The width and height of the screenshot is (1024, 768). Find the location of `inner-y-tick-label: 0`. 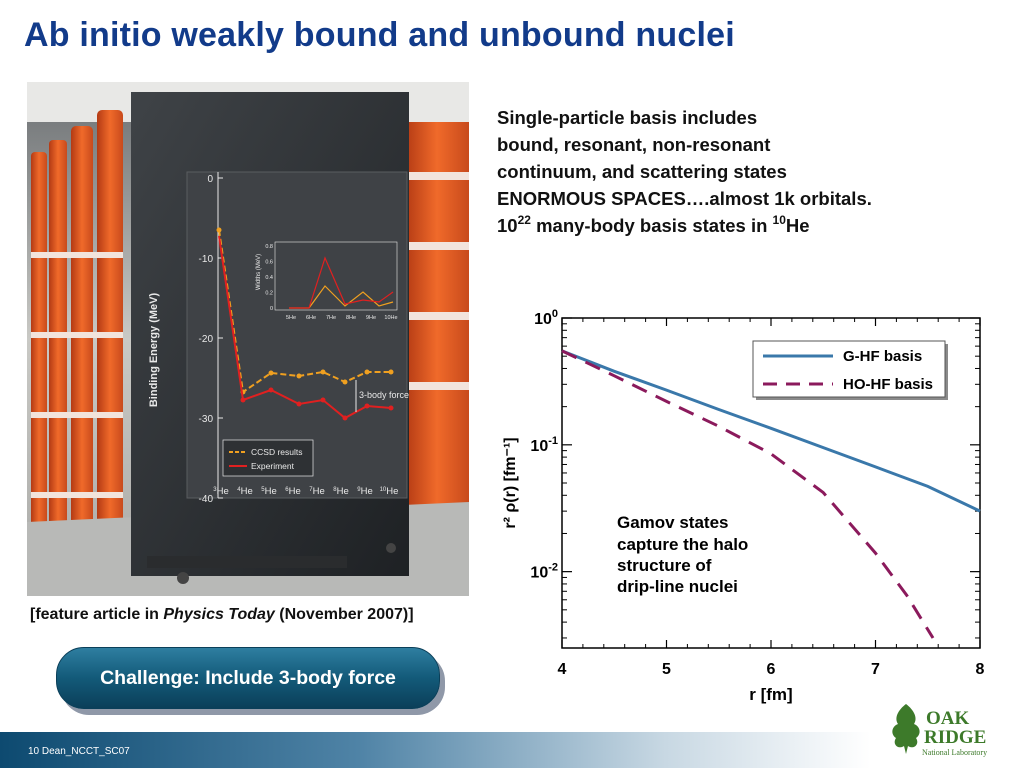

inner-y-tick-label: 0 is located at coordinates (271, 309).